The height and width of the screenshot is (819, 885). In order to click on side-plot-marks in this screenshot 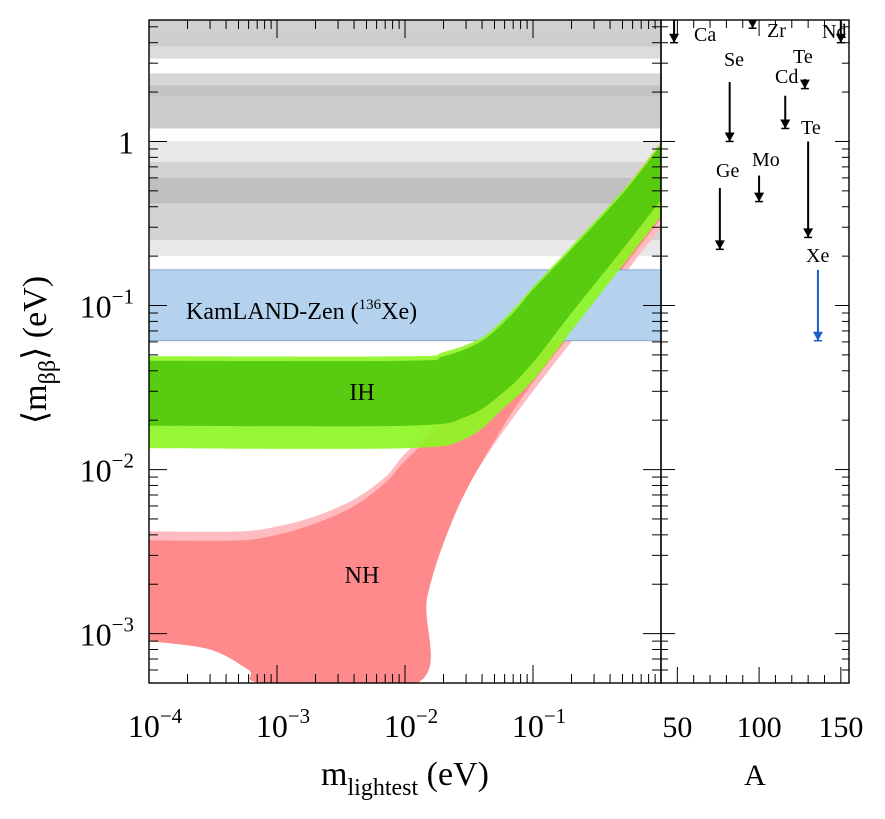, I will do `click(757, 181)`.